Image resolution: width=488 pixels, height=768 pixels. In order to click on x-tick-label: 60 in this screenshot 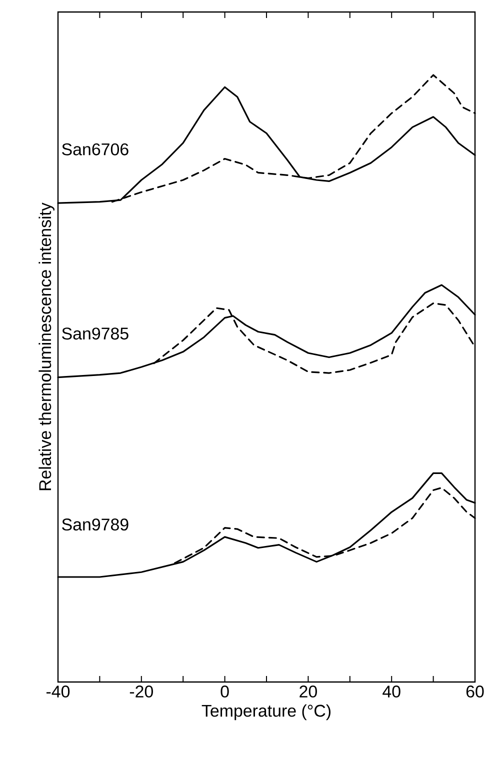, I will do `click(475, 692)`.